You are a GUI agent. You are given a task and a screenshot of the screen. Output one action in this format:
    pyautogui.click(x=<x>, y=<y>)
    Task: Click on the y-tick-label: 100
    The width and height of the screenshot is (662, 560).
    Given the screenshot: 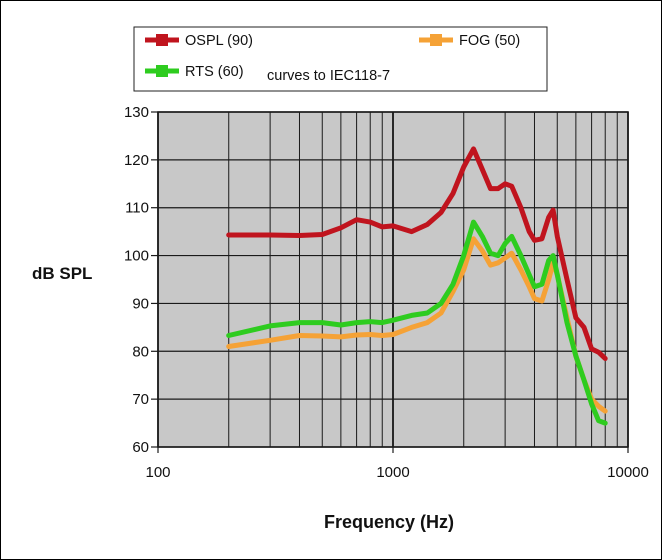 What is the action you would take?
    pyautogui.click(x=136, y=256)
    